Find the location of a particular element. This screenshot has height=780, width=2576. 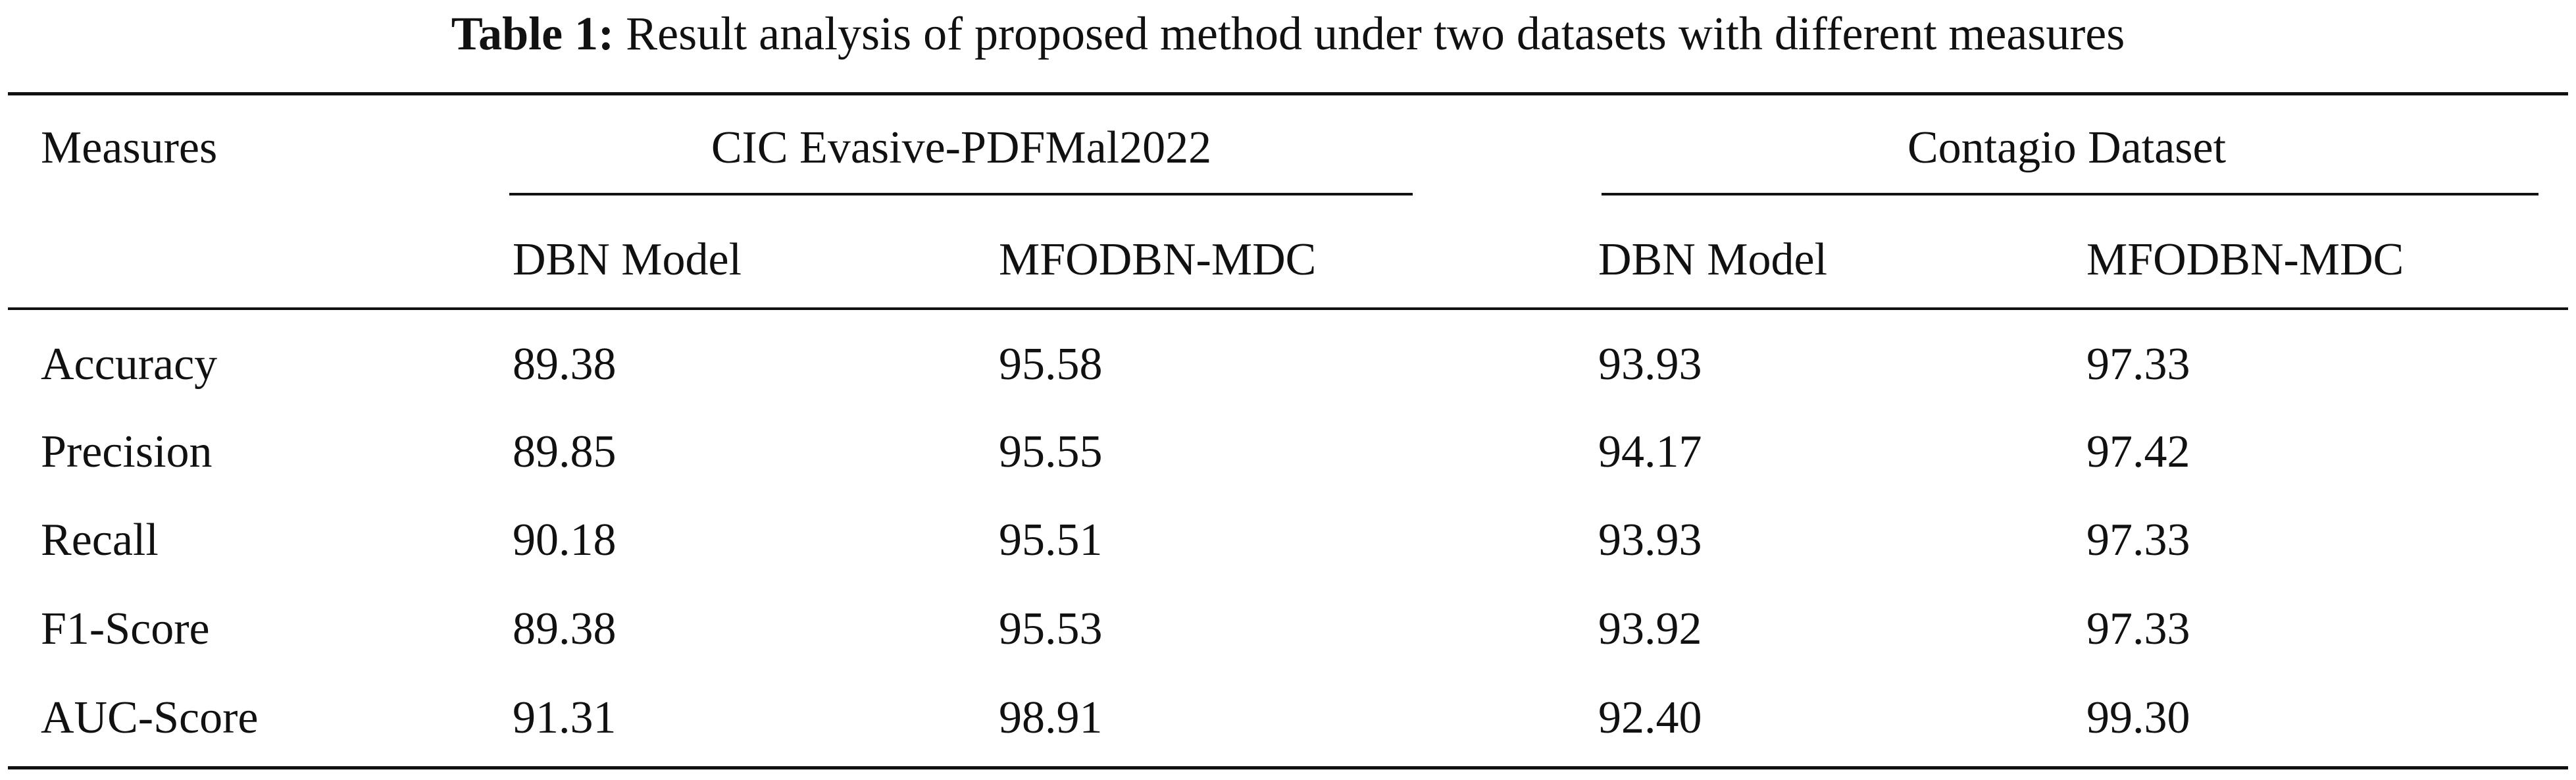

cell: 89.85 is located at coordinates (565, 452).